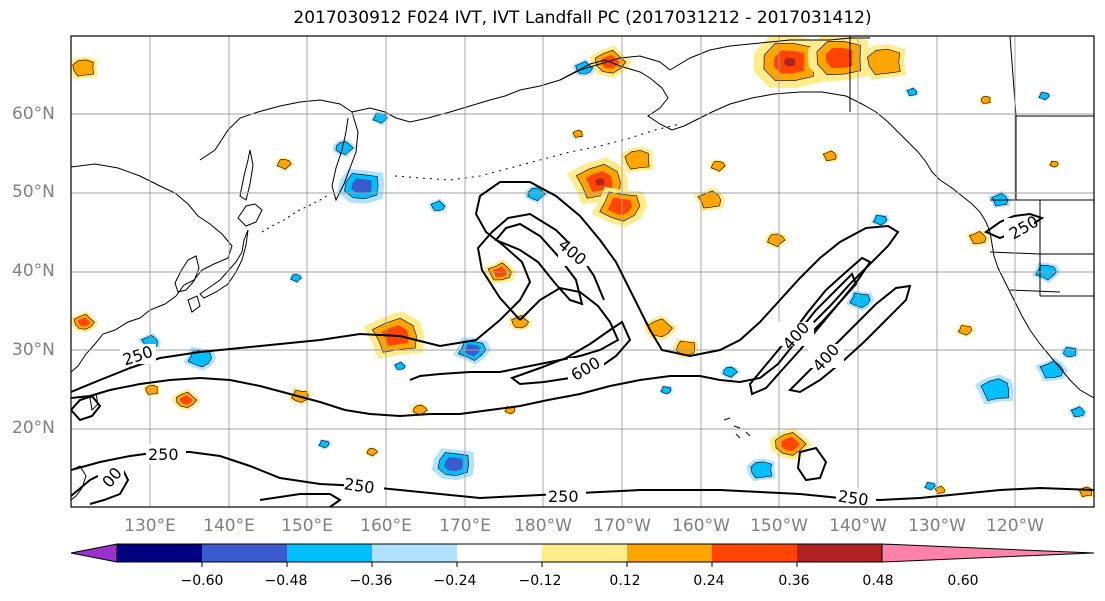  Describe the element at coordinates (33, 428) in the screenshot. I see `lat-label-20n: 20°N` at that location.